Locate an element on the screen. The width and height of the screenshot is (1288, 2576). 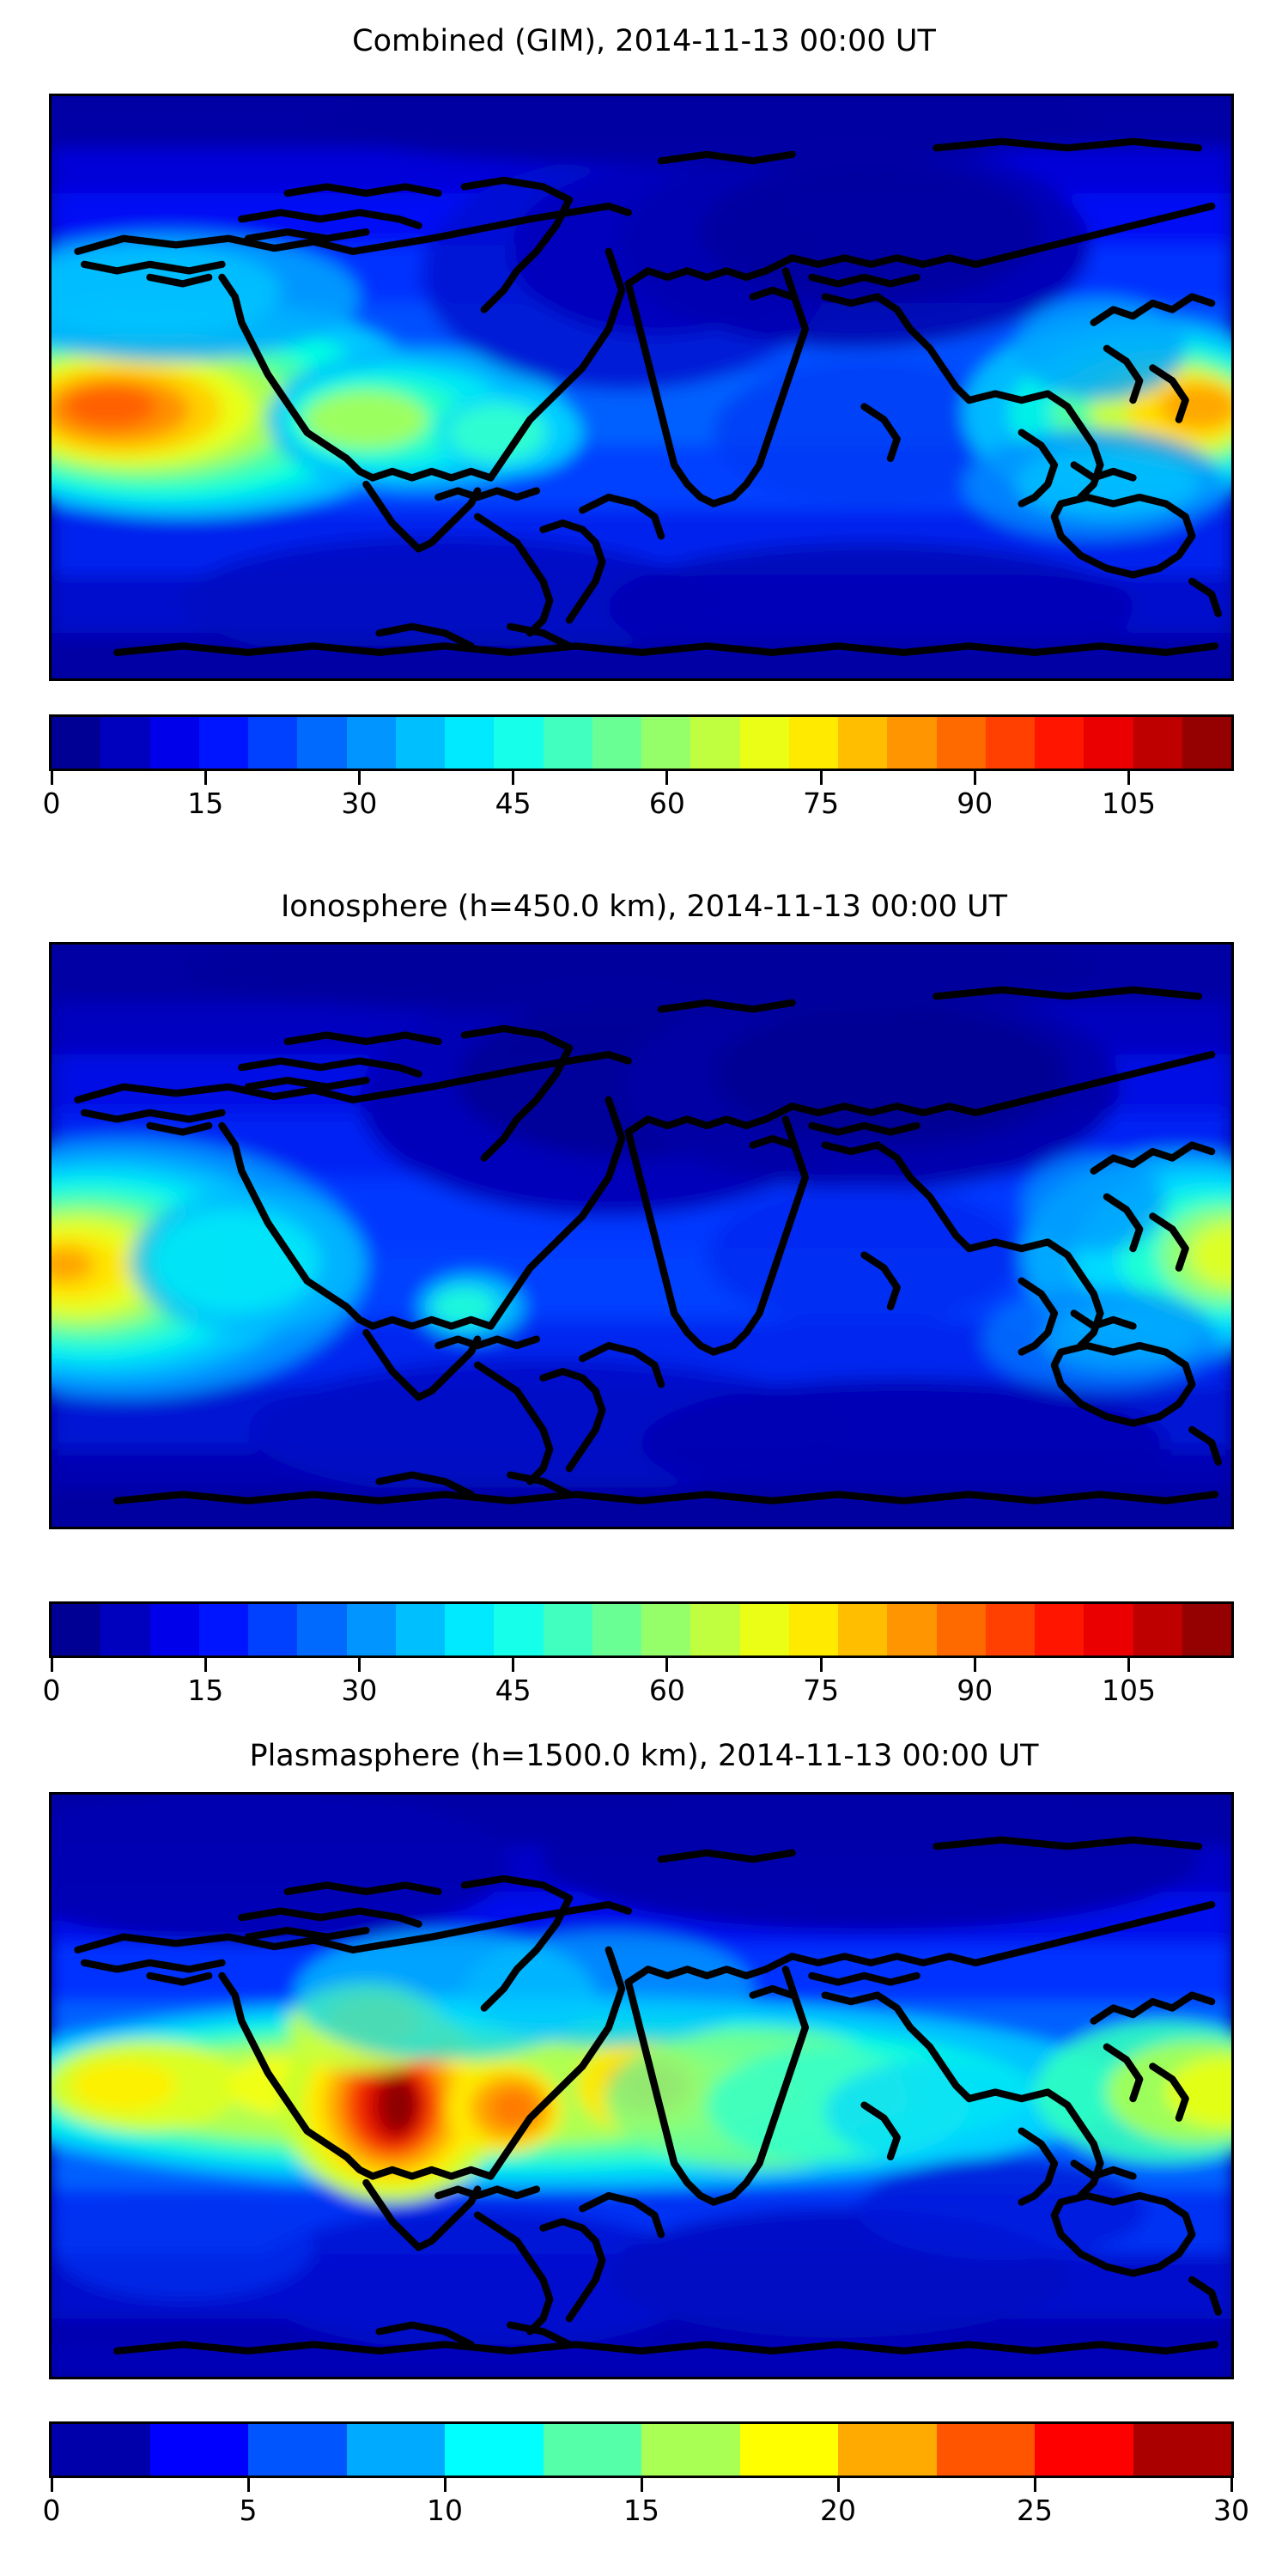
panel-title-combined-gim: Combined (GIM), 2014-11-13 00:00 UT is located at coordinates (644, 41).